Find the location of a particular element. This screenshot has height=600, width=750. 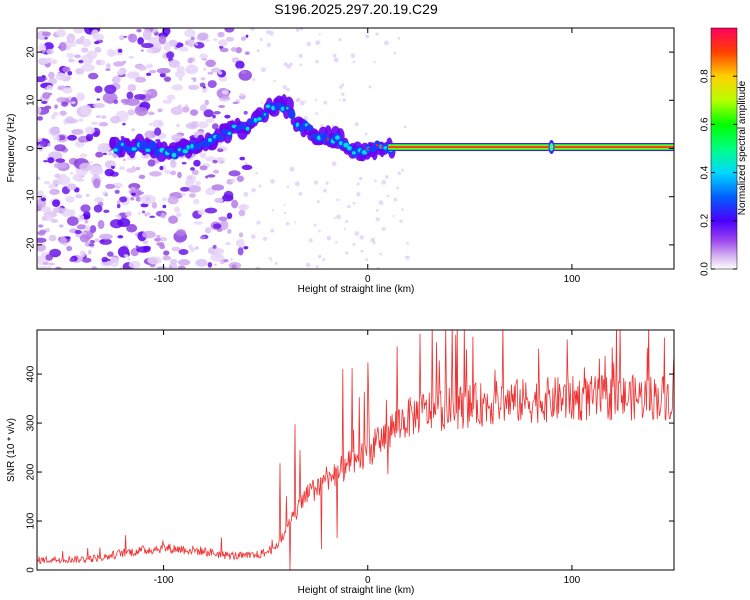

colorbar-ticks: 0.0 0.2 0.4 0.6 0.8 is located at coordinates (718, 172).